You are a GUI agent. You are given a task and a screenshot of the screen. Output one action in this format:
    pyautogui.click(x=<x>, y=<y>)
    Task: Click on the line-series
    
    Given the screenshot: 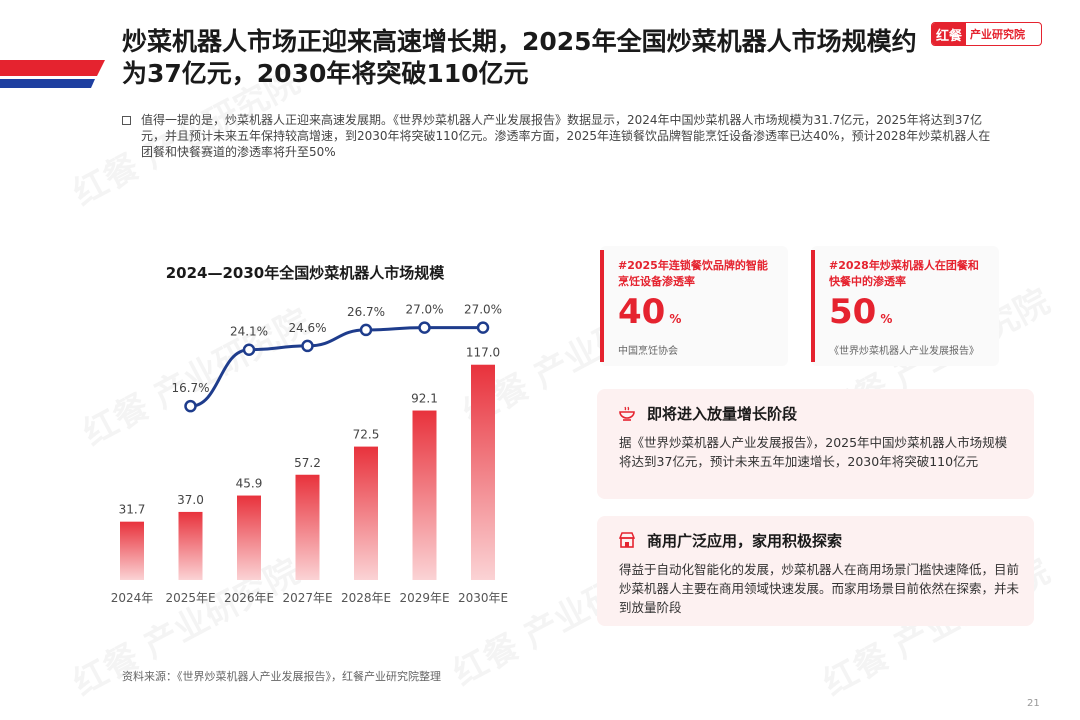 What is the action you would take?
    pyautogui.click(x=337, y=367)
    